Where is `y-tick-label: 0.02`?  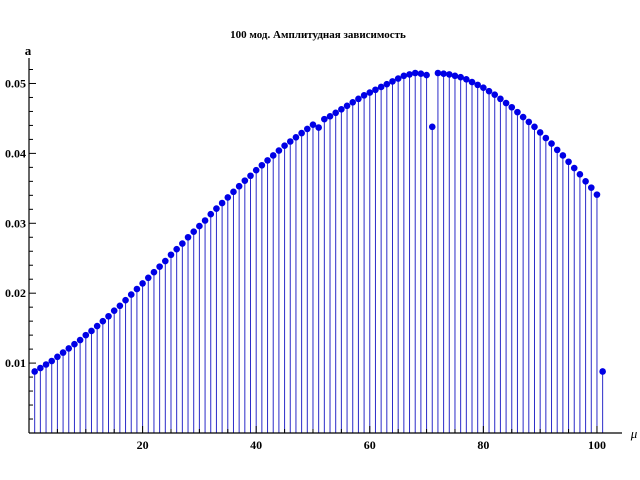 y-tick-label: 0.02 is located at coordinates (15, 293).